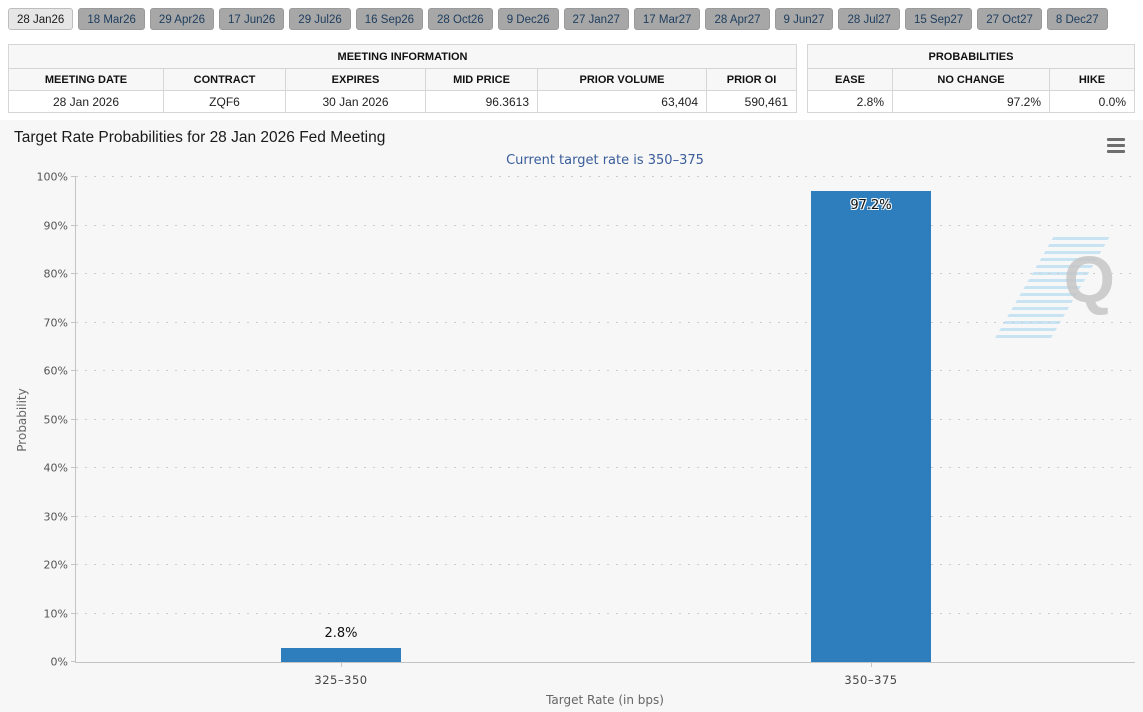 This screenshot has width=1143, height=712. I want to click on column-header: MEETING DATE, so click(86, 79).